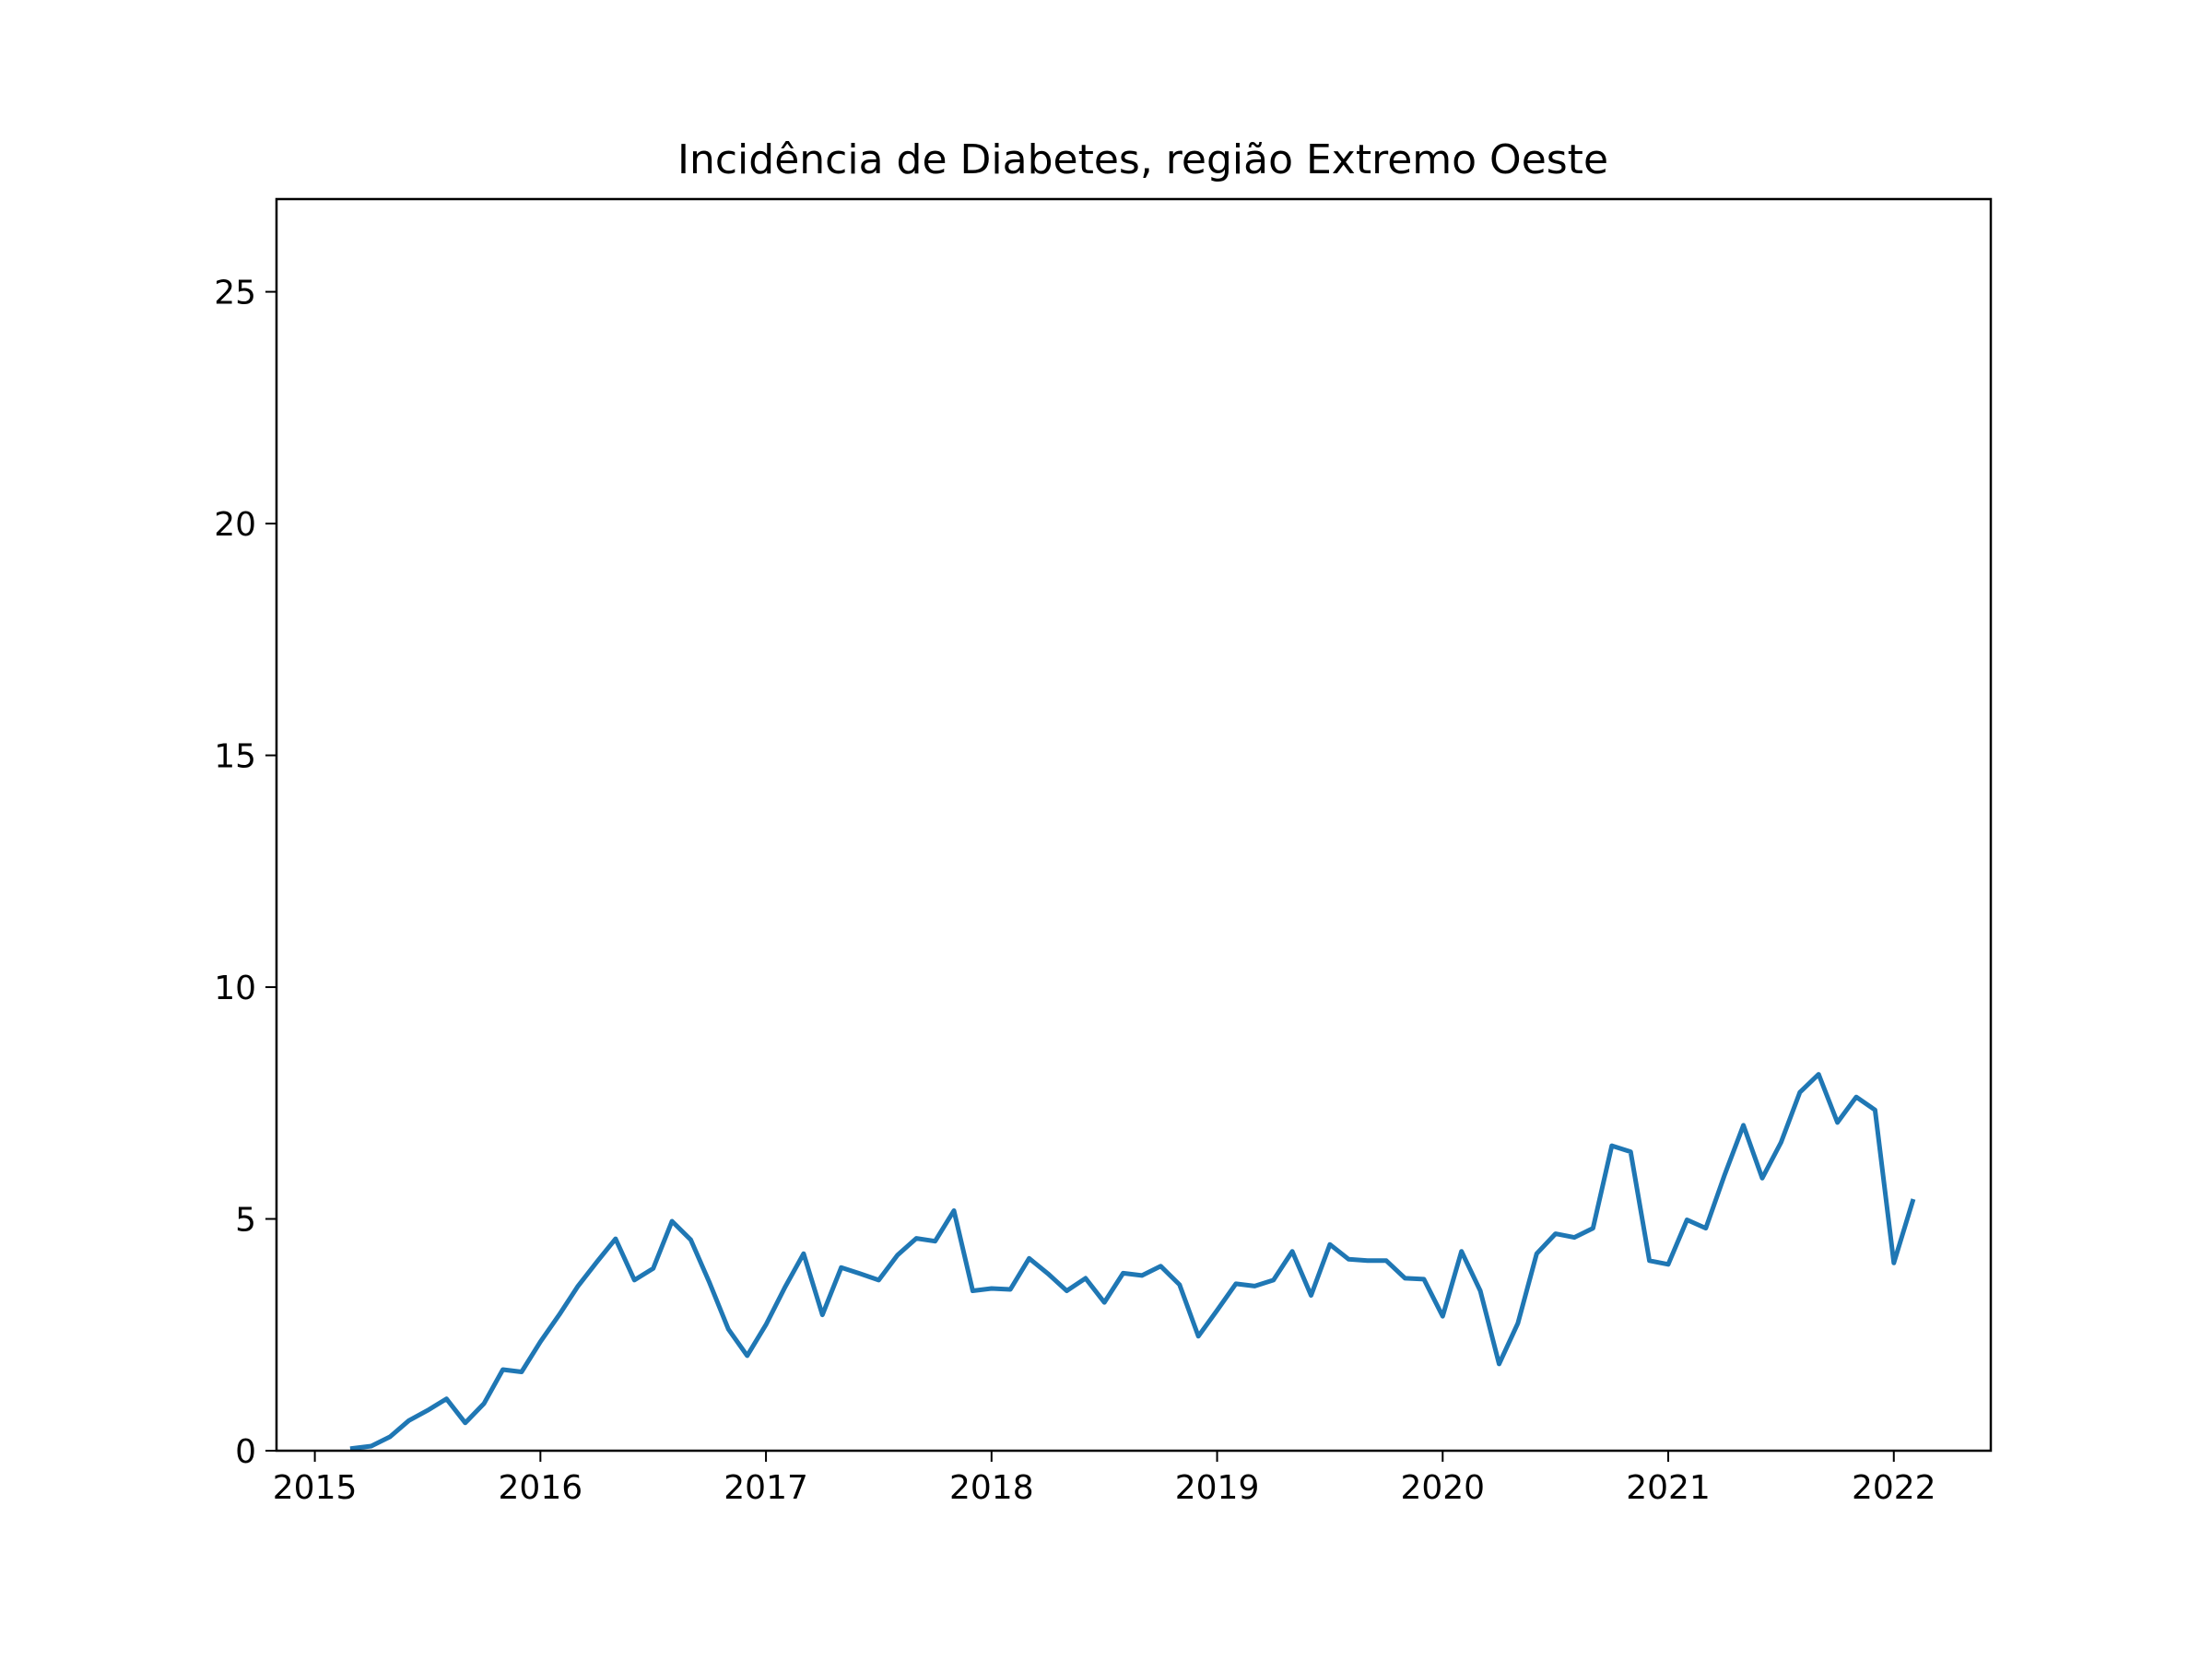 The width and height of the screenshot is (2212, 1659). What do you see at coordinates (1217, 1488) in the screenshot?
I see `x-tick-label: 2019` at bounding box center [1217, 1488].